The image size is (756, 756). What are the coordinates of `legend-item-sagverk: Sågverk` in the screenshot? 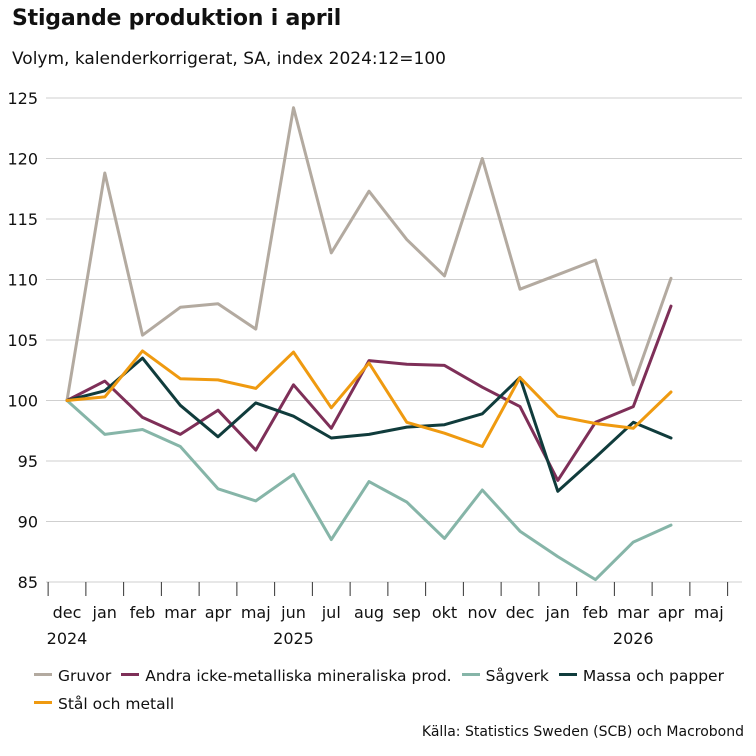 It's located at (505, 676).